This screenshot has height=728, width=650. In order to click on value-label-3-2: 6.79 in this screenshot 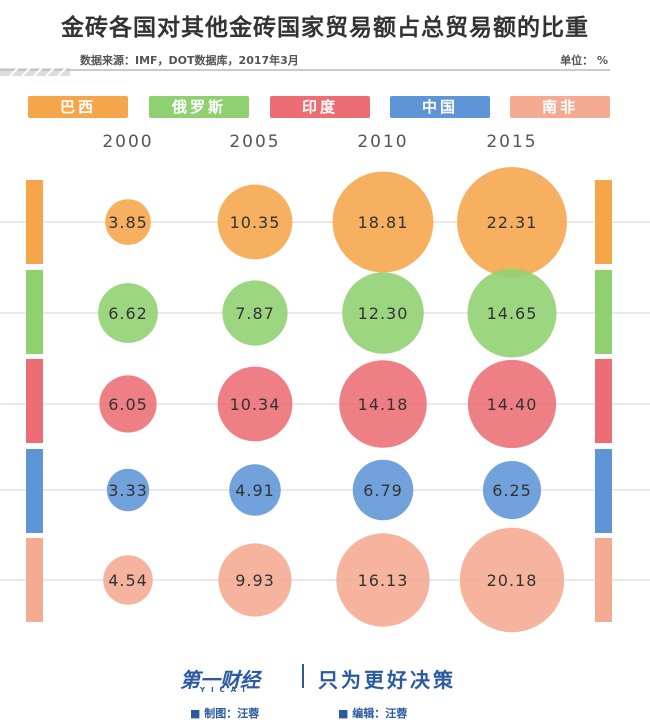, I will do `click(383, 490)`.